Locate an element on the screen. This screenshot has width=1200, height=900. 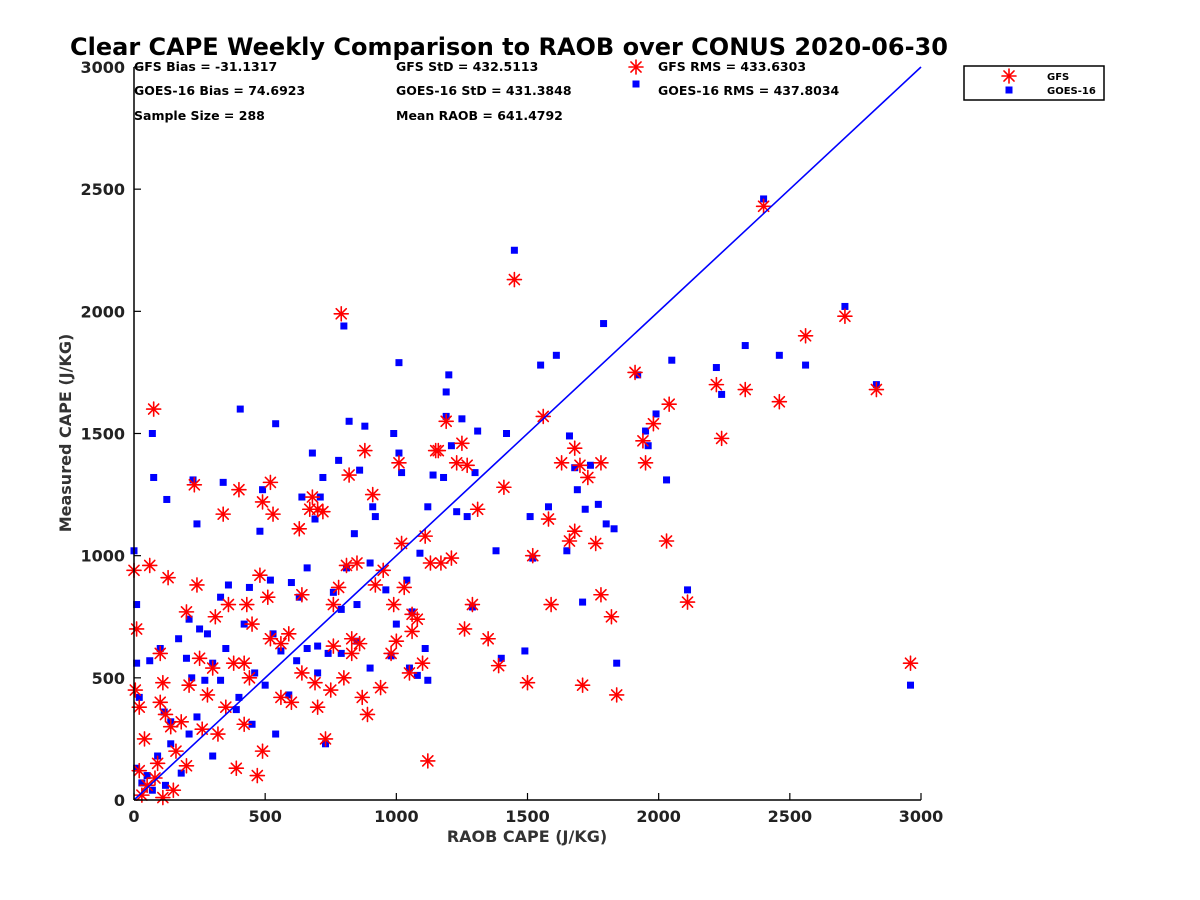
legend: GFS GOES-16 is located at coordinates (1034, 83).